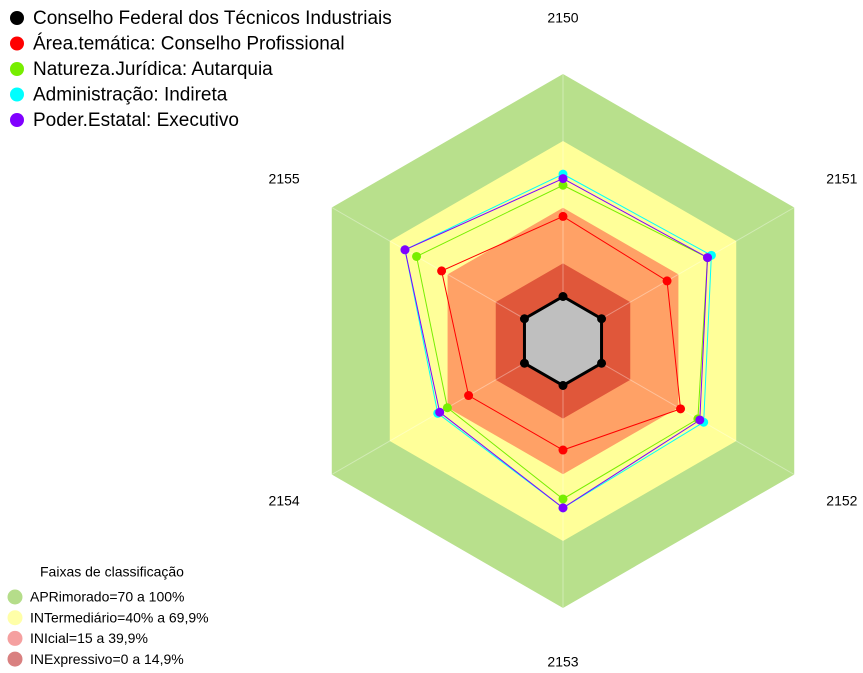  I want to click on legend-label: Natureza.Jurídica: Autarquia, so click(153, 69).